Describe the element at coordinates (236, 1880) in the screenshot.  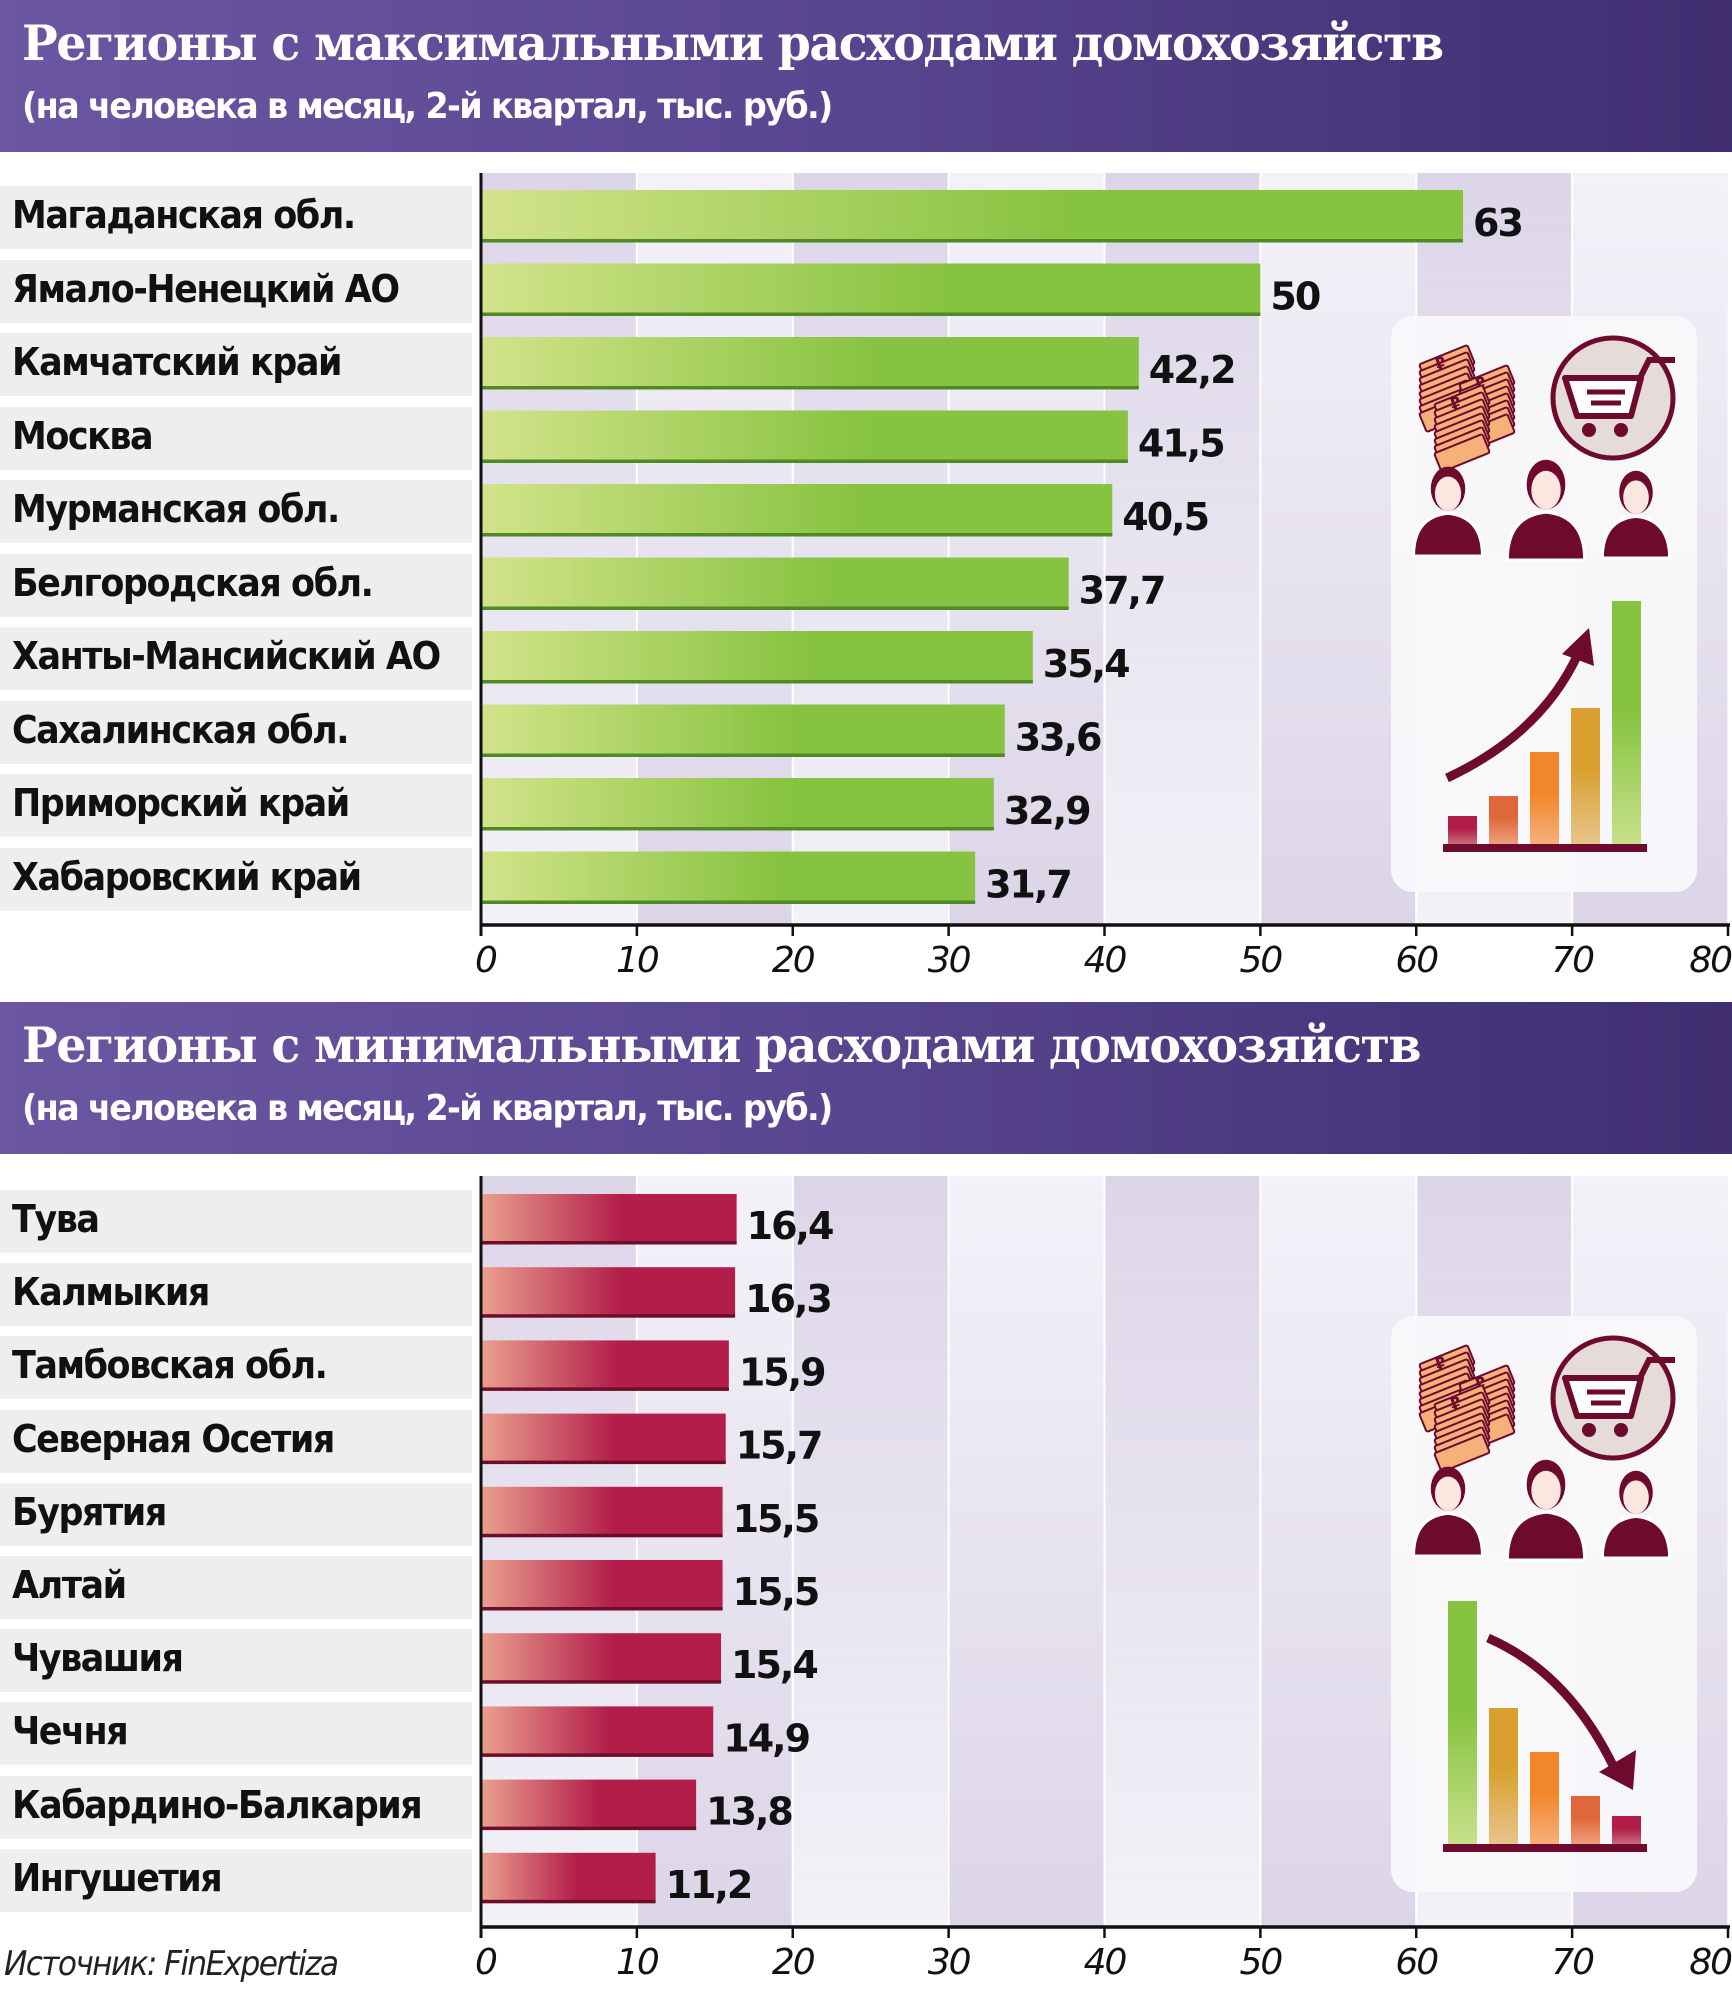
I see `category-label: Ингушетия` at that location.